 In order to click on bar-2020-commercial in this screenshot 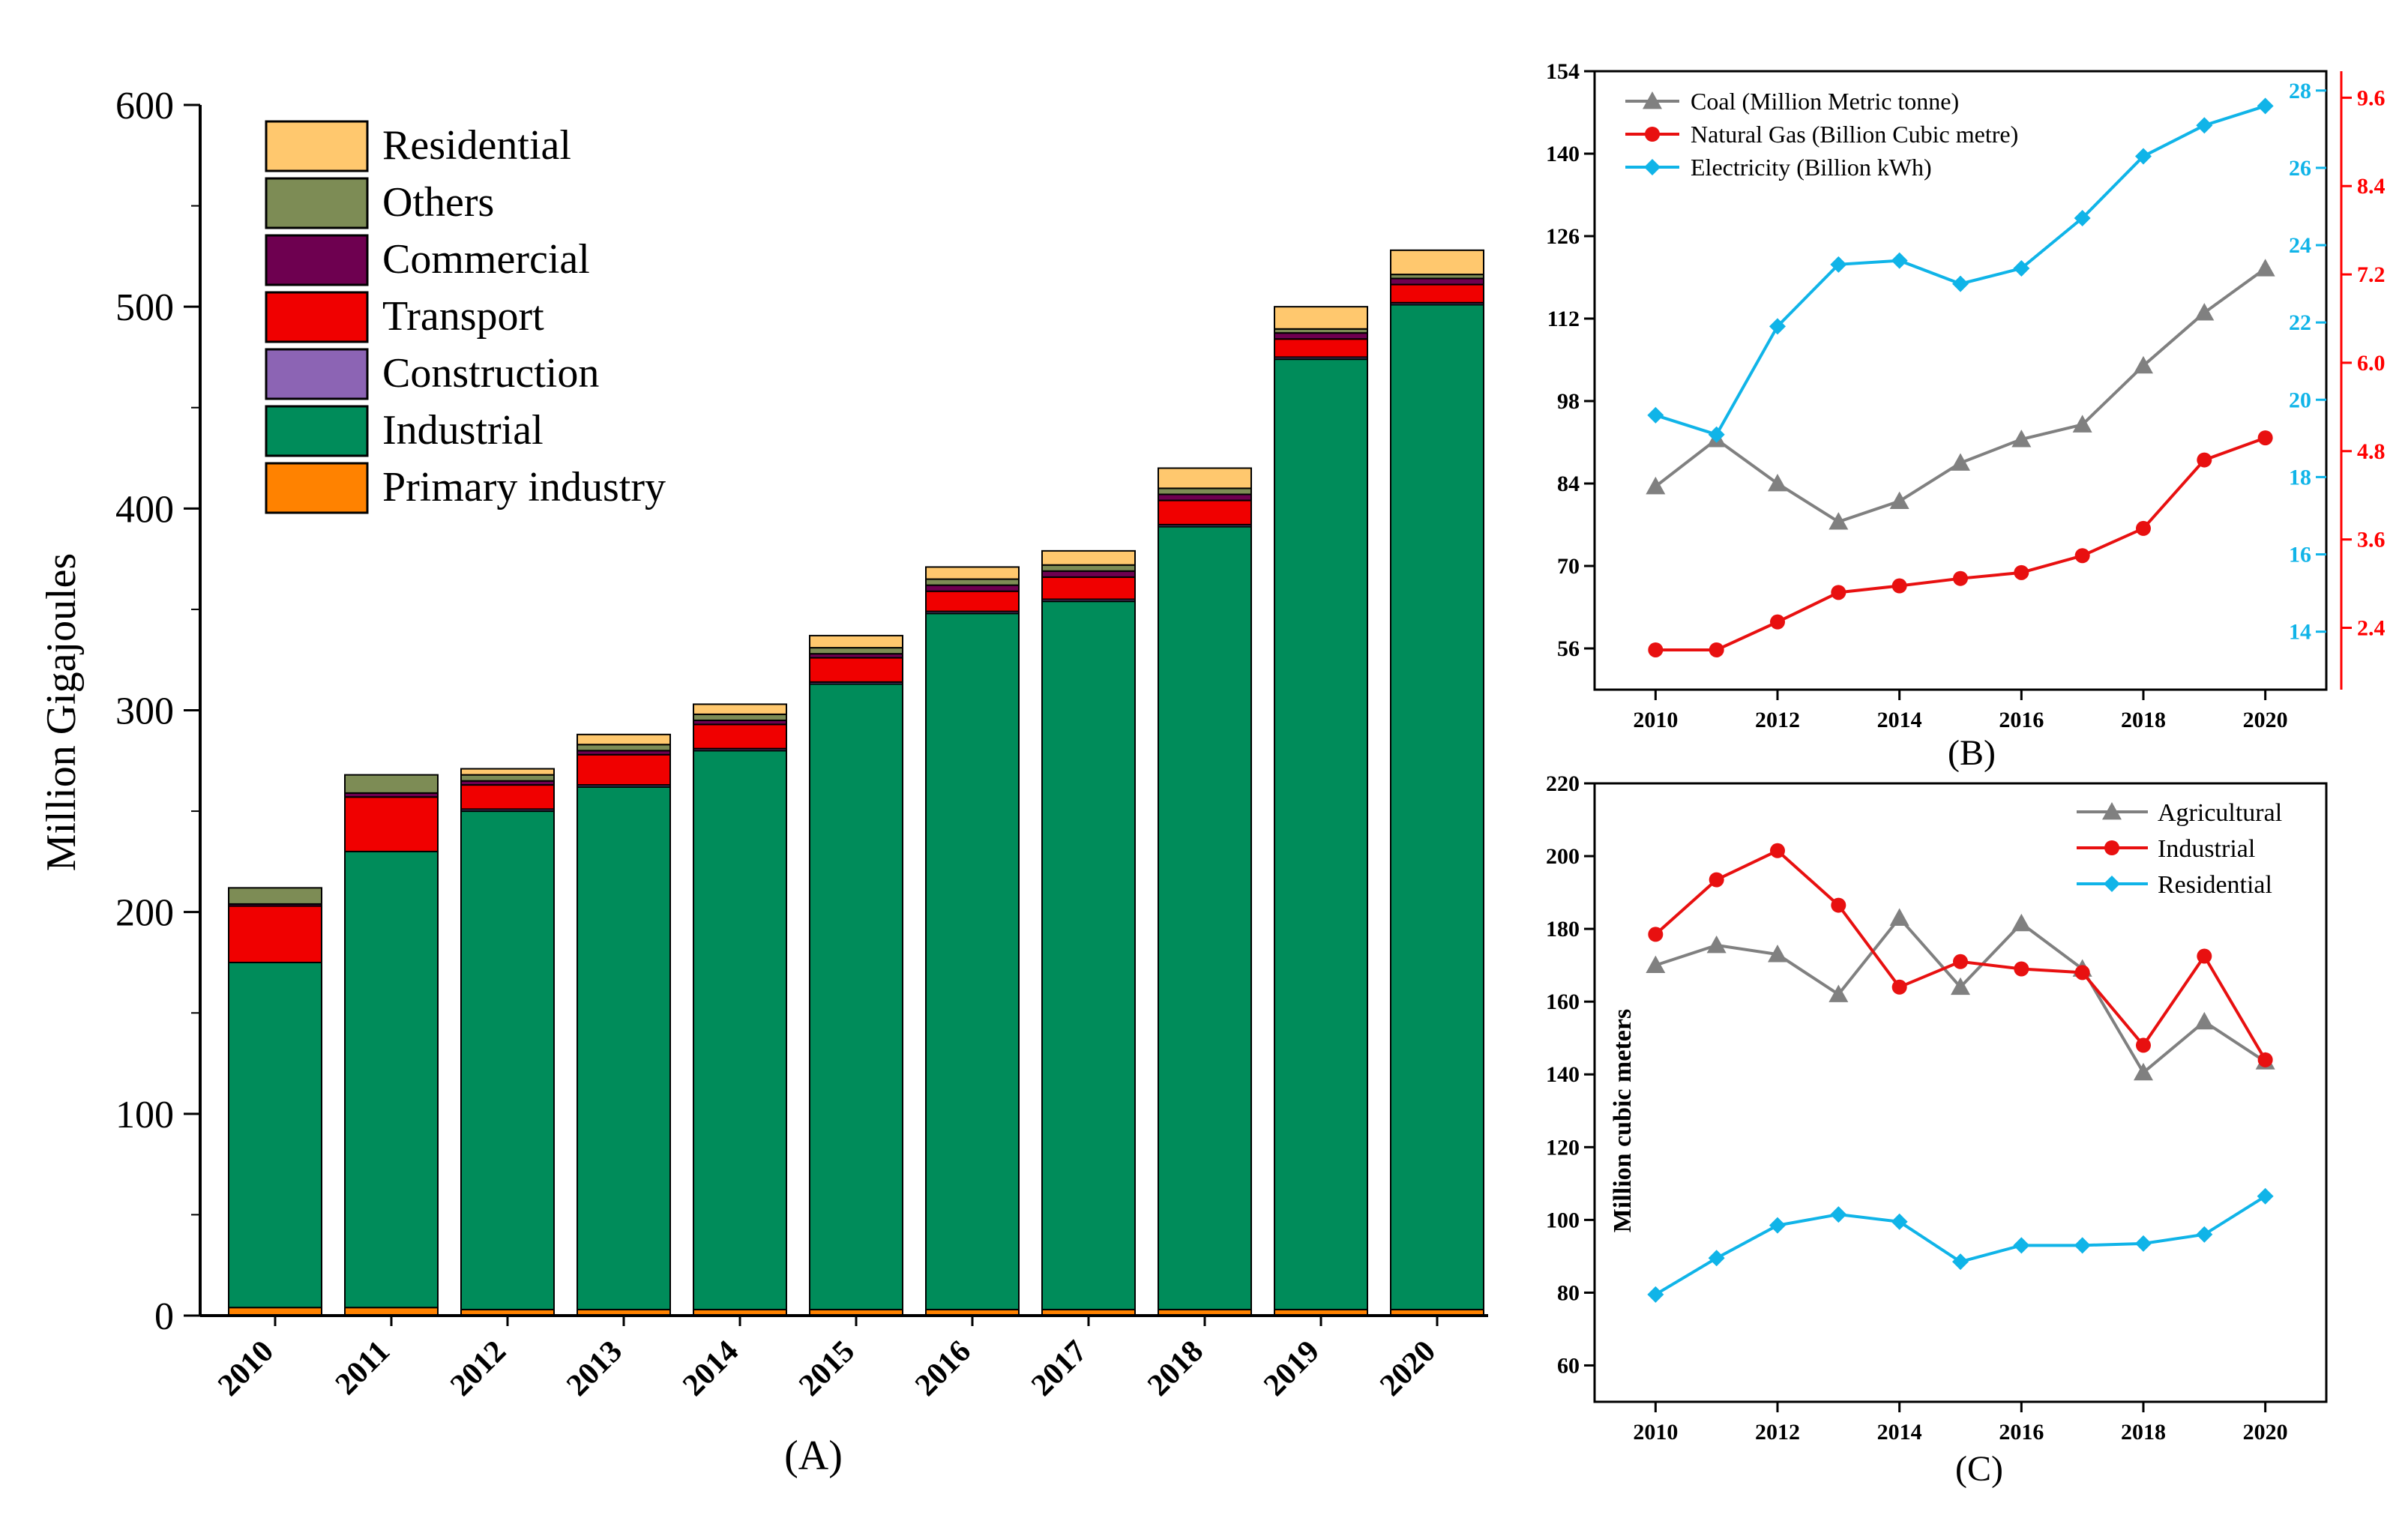, I will do `click(1437, 282)`.